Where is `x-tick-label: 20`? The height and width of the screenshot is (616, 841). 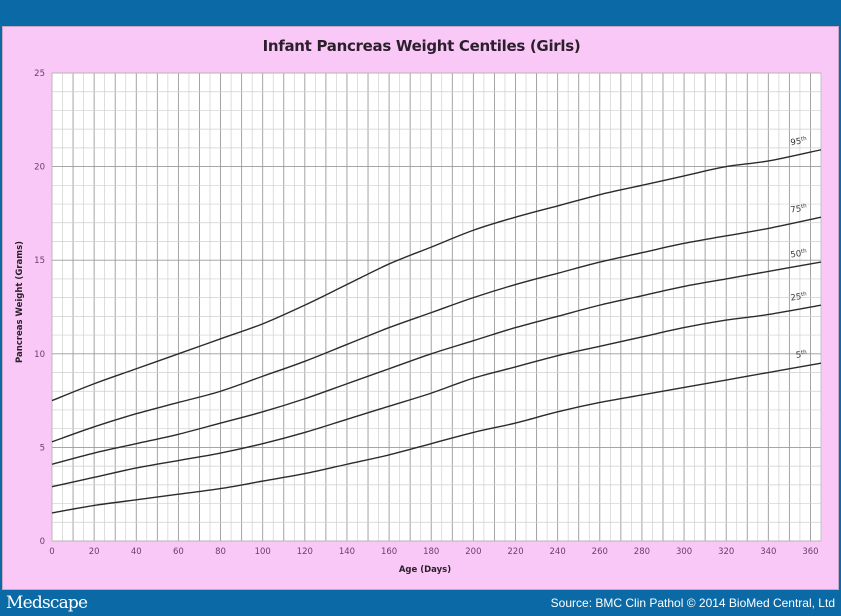 x-tick-label: 20 is located at coordinates (94, 552).